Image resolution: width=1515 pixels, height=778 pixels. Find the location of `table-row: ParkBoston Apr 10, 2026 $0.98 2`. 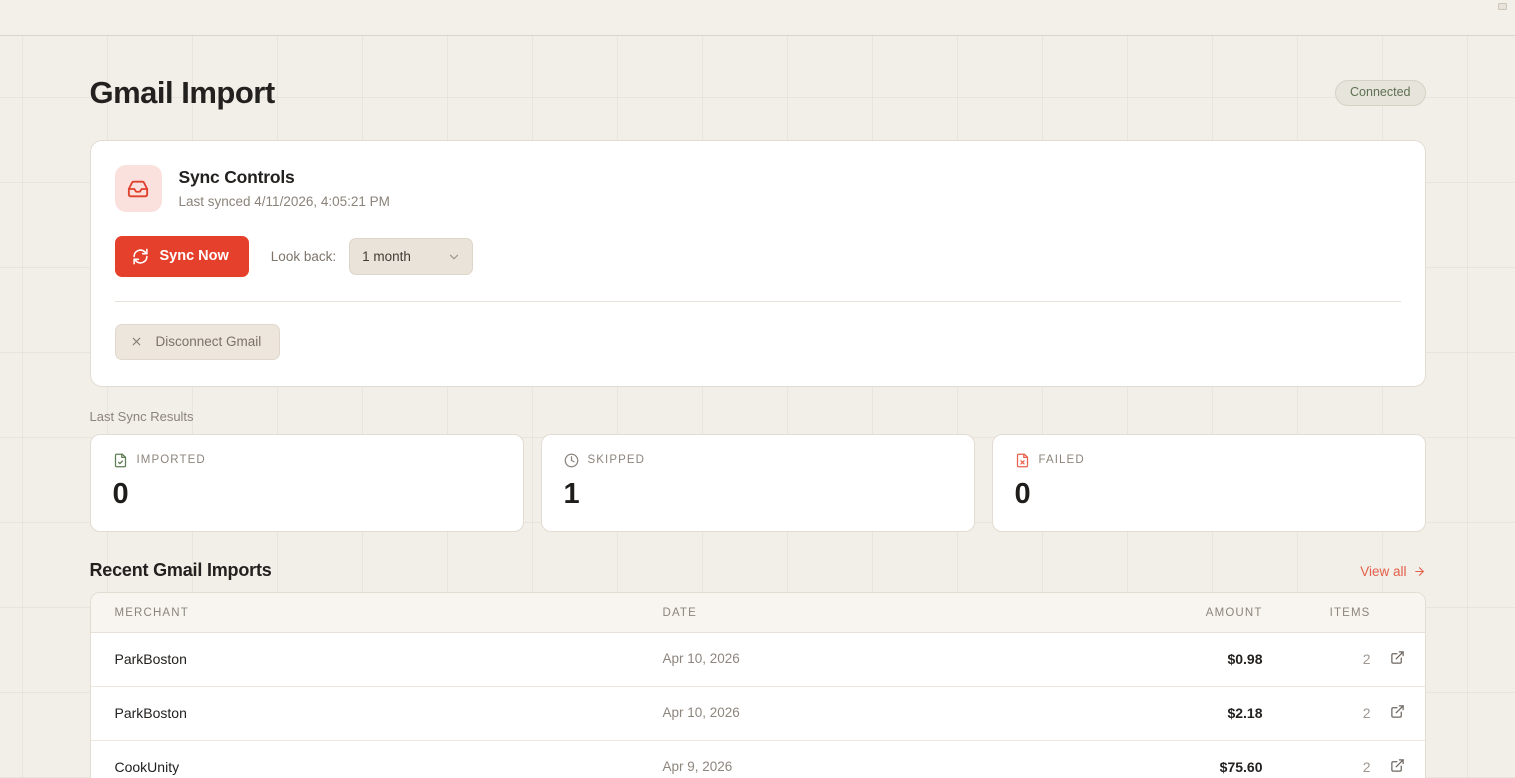

table-row: ParkBoston Apr 10, 2026 $0.98 2 is located at coordinates (757, 659).